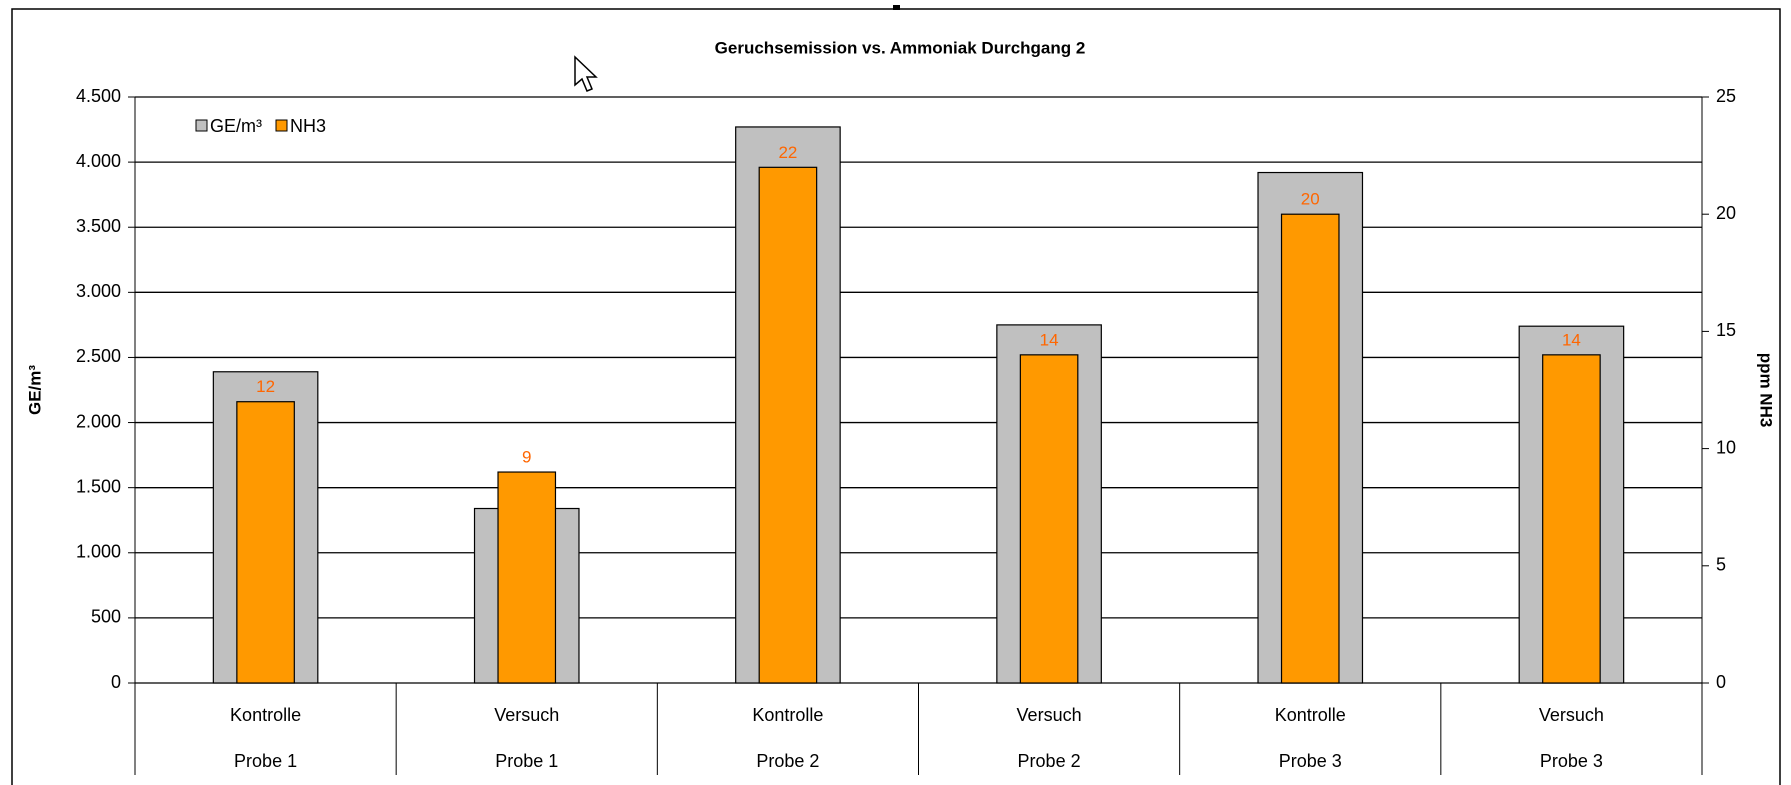 This screenshot has height=785, width=1791. What do you see at coordinates (1726, 96) in the screenshot?
I see `y2-tick-label: 25` at bounding box center [1726, 96].